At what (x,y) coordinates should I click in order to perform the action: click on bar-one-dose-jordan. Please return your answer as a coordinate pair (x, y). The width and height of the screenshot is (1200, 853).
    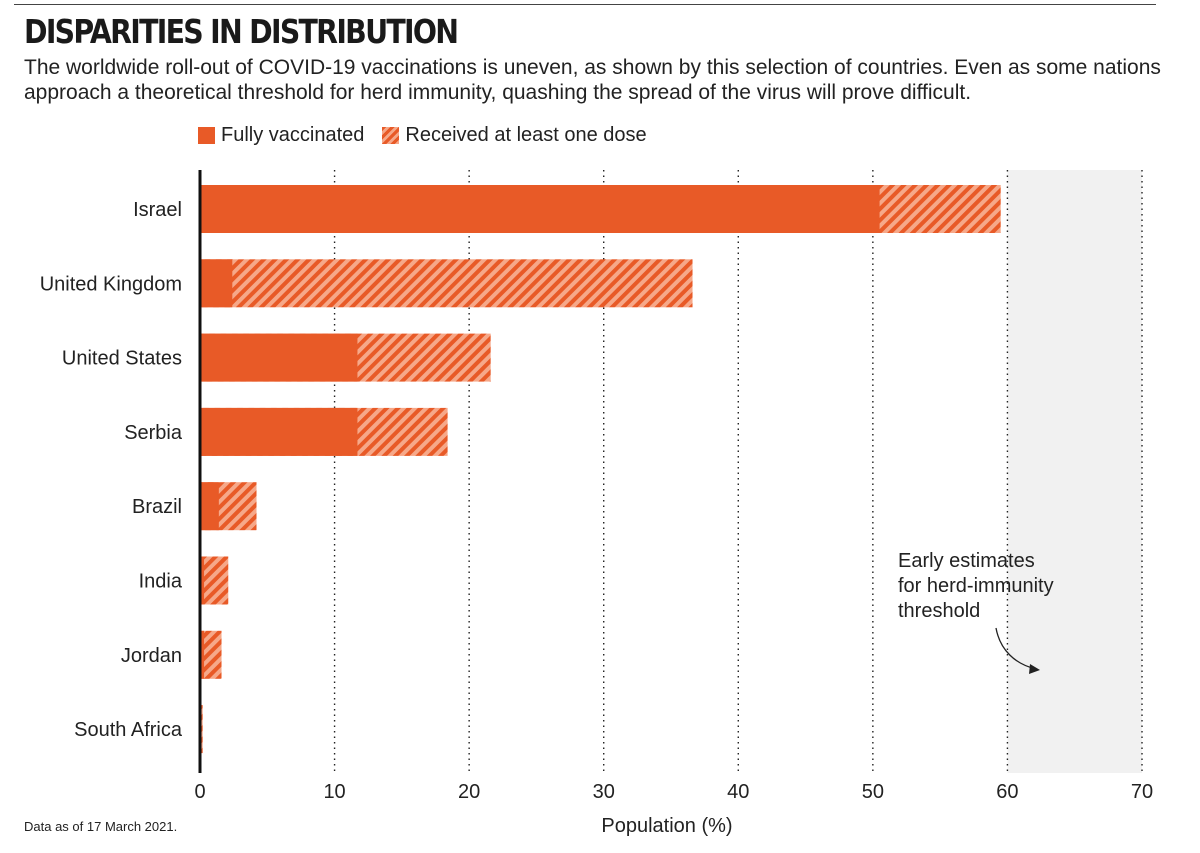
    Looking at the image, I should click on (211, 654).